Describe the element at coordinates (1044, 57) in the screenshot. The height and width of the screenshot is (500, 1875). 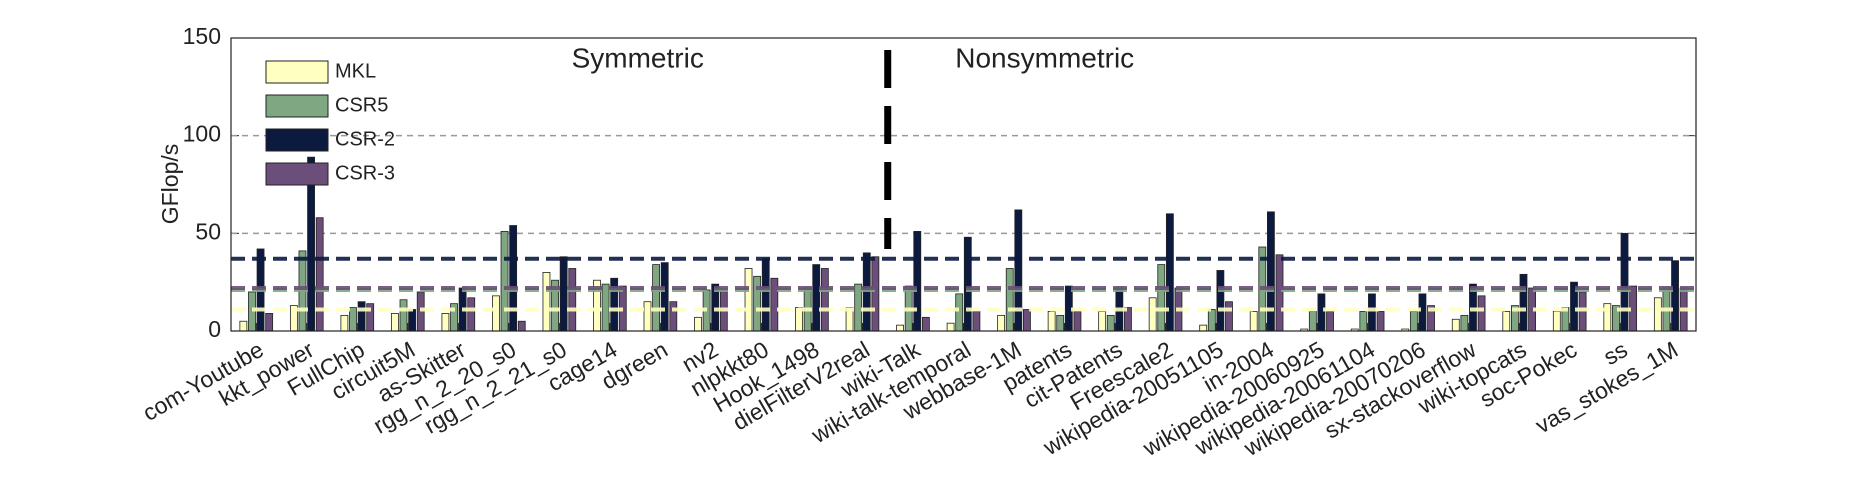
I see `annotation: Nonsymmetric` at that location.